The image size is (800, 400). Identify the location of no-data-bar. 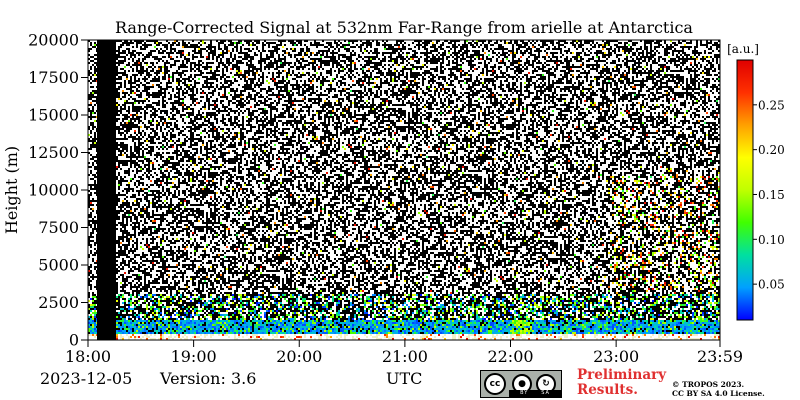
(106, 190).